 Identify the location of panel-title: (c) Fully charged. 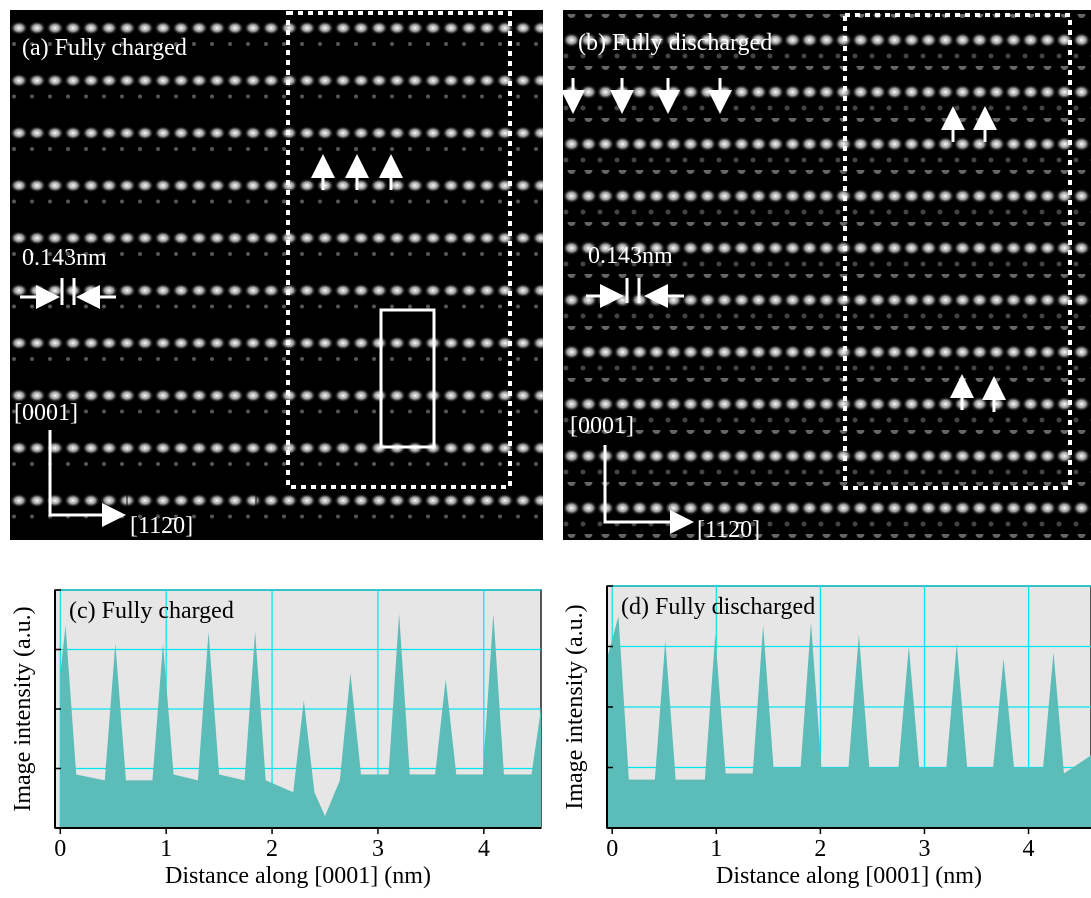
(151, 611).